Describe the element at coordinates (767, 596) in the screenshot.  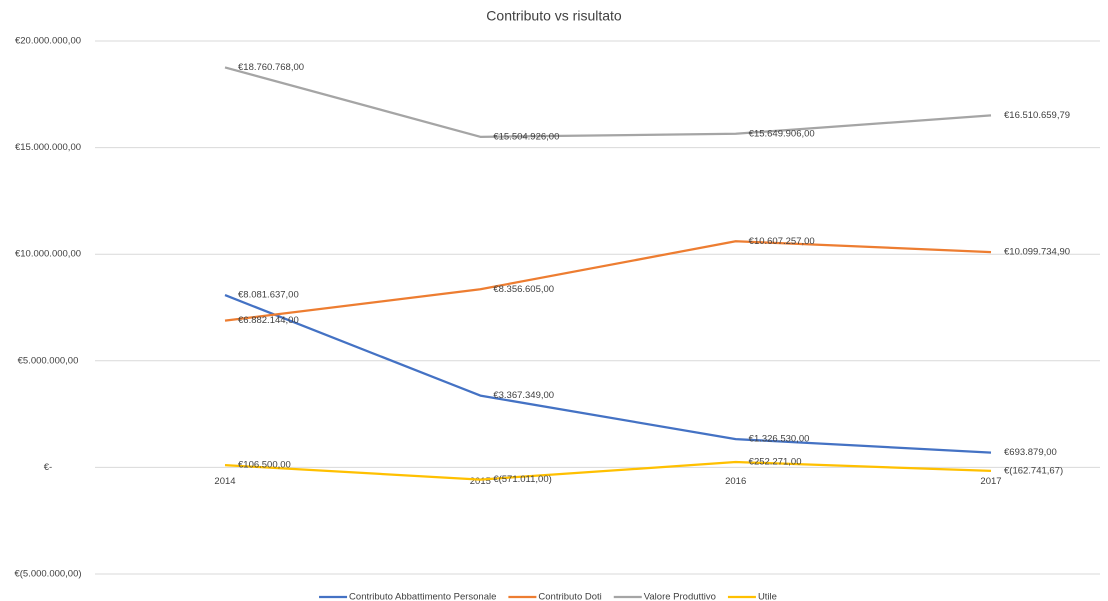
I see `legend-label: Utile` at that location.